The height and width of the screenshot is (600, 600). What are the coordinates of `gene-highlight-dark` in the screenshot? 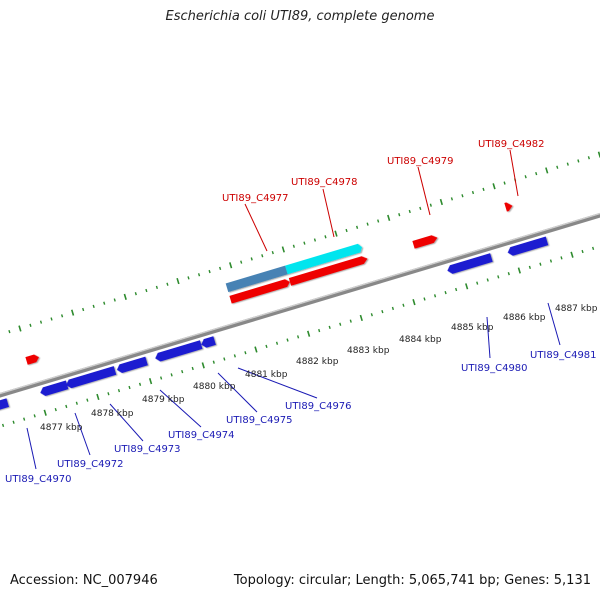 It's located at (256, 279).